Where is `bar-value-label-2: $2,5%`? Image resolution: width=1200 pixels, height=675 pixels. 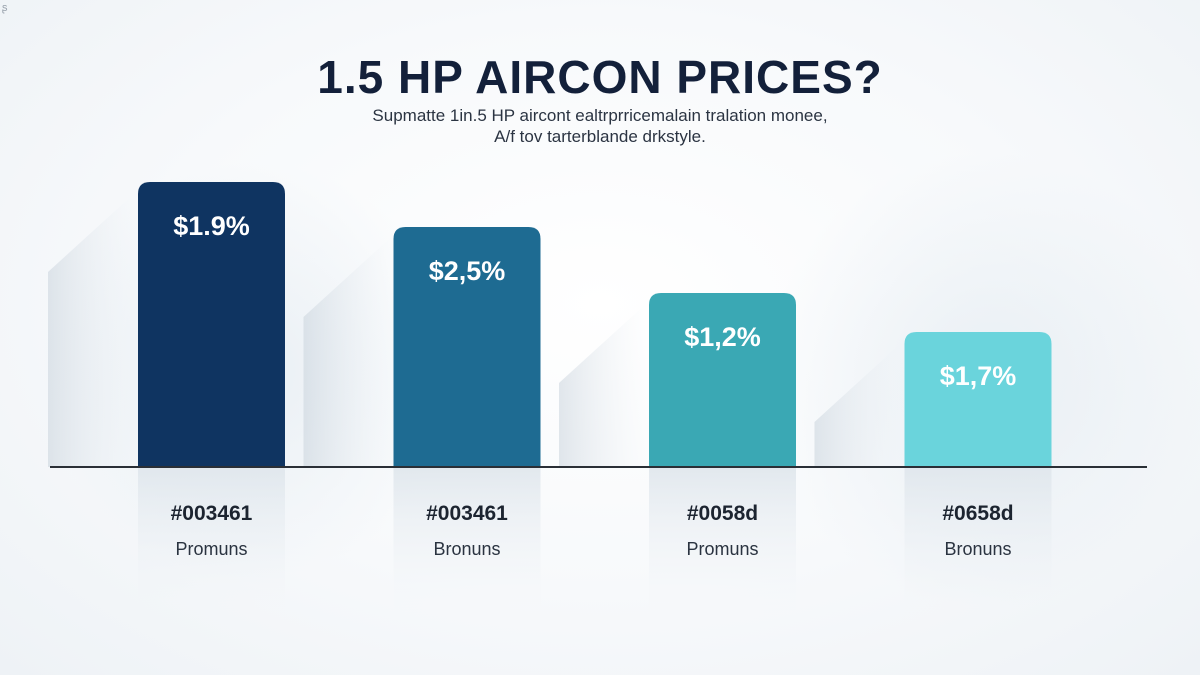 bar-value-label-2: $2,5% is located at coordinates (467, 271).